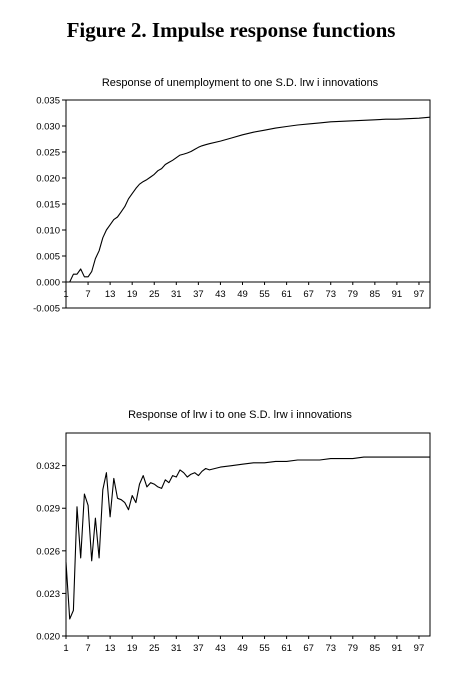 The width and height of the screenshot is (462, 685). What do you see at coordinates (48, 509) in the screenshot?
I see `y-tick-label: 0.029` at bounding box center [48, 509].